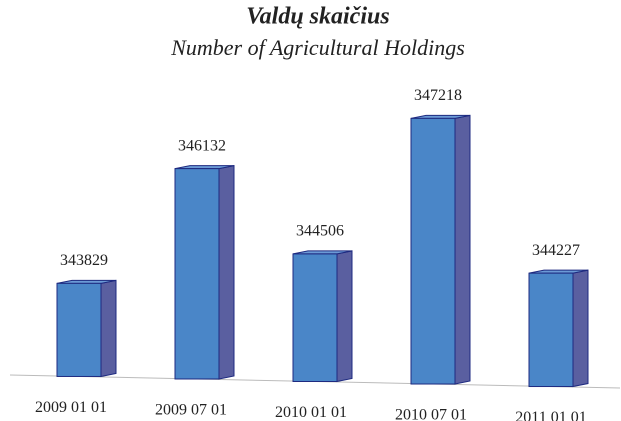 This screenshot has height=421, width=621. What do you see at coordinates (320, 231) in the screenshot?
I see `value-label: 344506` at bounding box center [320, 231].